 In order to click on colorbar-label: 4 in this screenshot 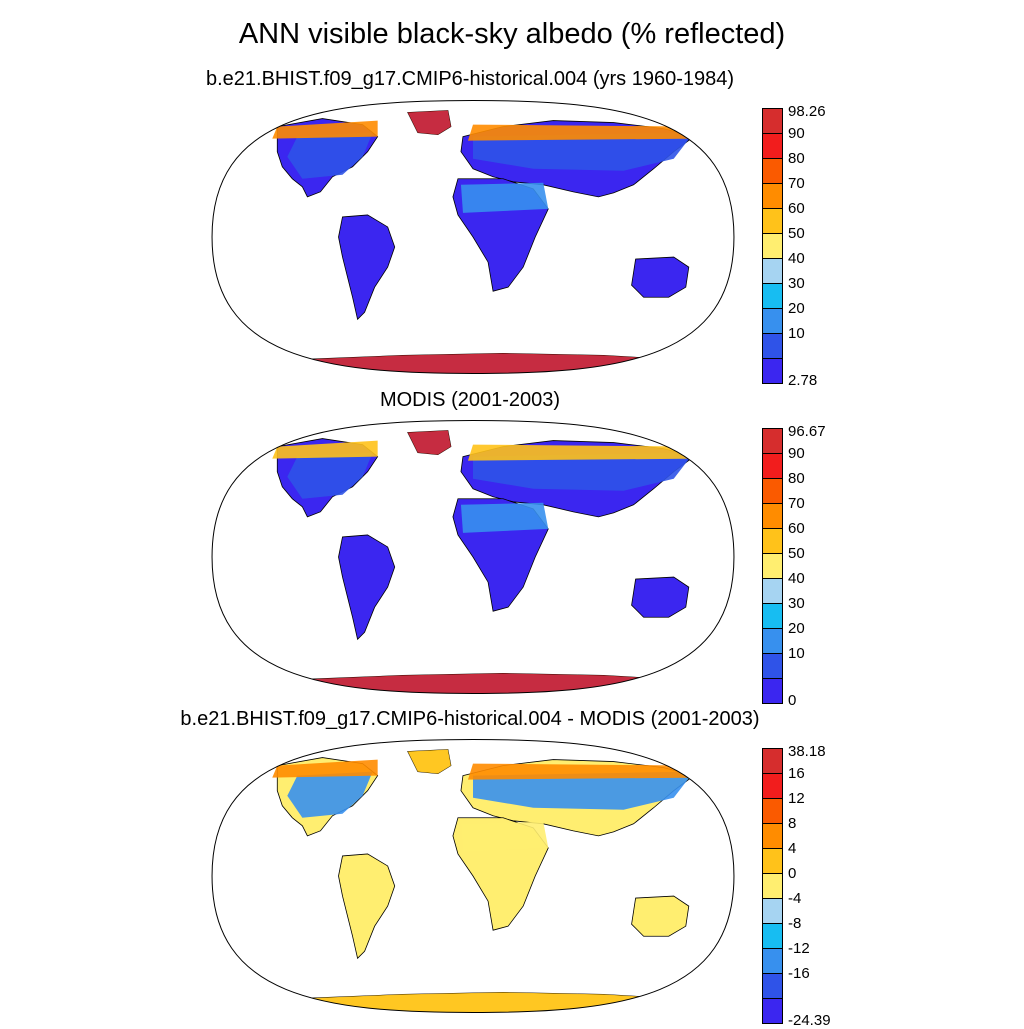, I will do `click(792, 848)`.